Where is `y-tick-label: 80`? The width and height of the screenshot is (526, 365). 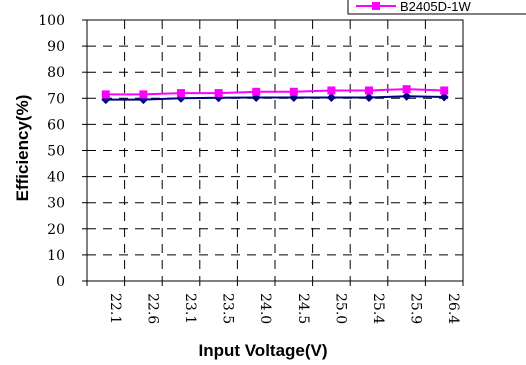
y-tick-label: 80 is located at coordinates (56, 73).